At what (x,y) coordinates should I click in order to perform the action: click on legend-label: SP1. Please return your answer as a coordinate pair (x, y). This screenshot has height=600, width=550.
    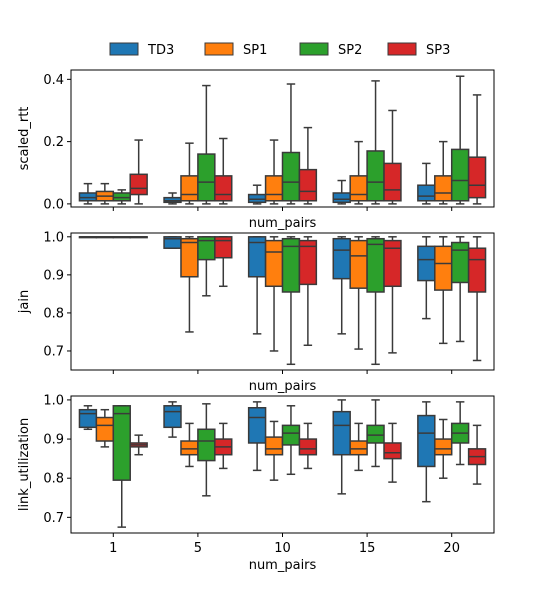
    Looking at the image, I should click on (255, 50).